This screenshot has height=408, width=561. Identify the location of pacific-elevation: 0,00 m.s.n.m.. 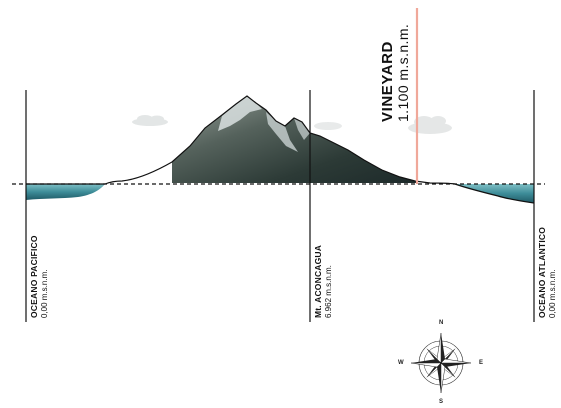
(44, 293).